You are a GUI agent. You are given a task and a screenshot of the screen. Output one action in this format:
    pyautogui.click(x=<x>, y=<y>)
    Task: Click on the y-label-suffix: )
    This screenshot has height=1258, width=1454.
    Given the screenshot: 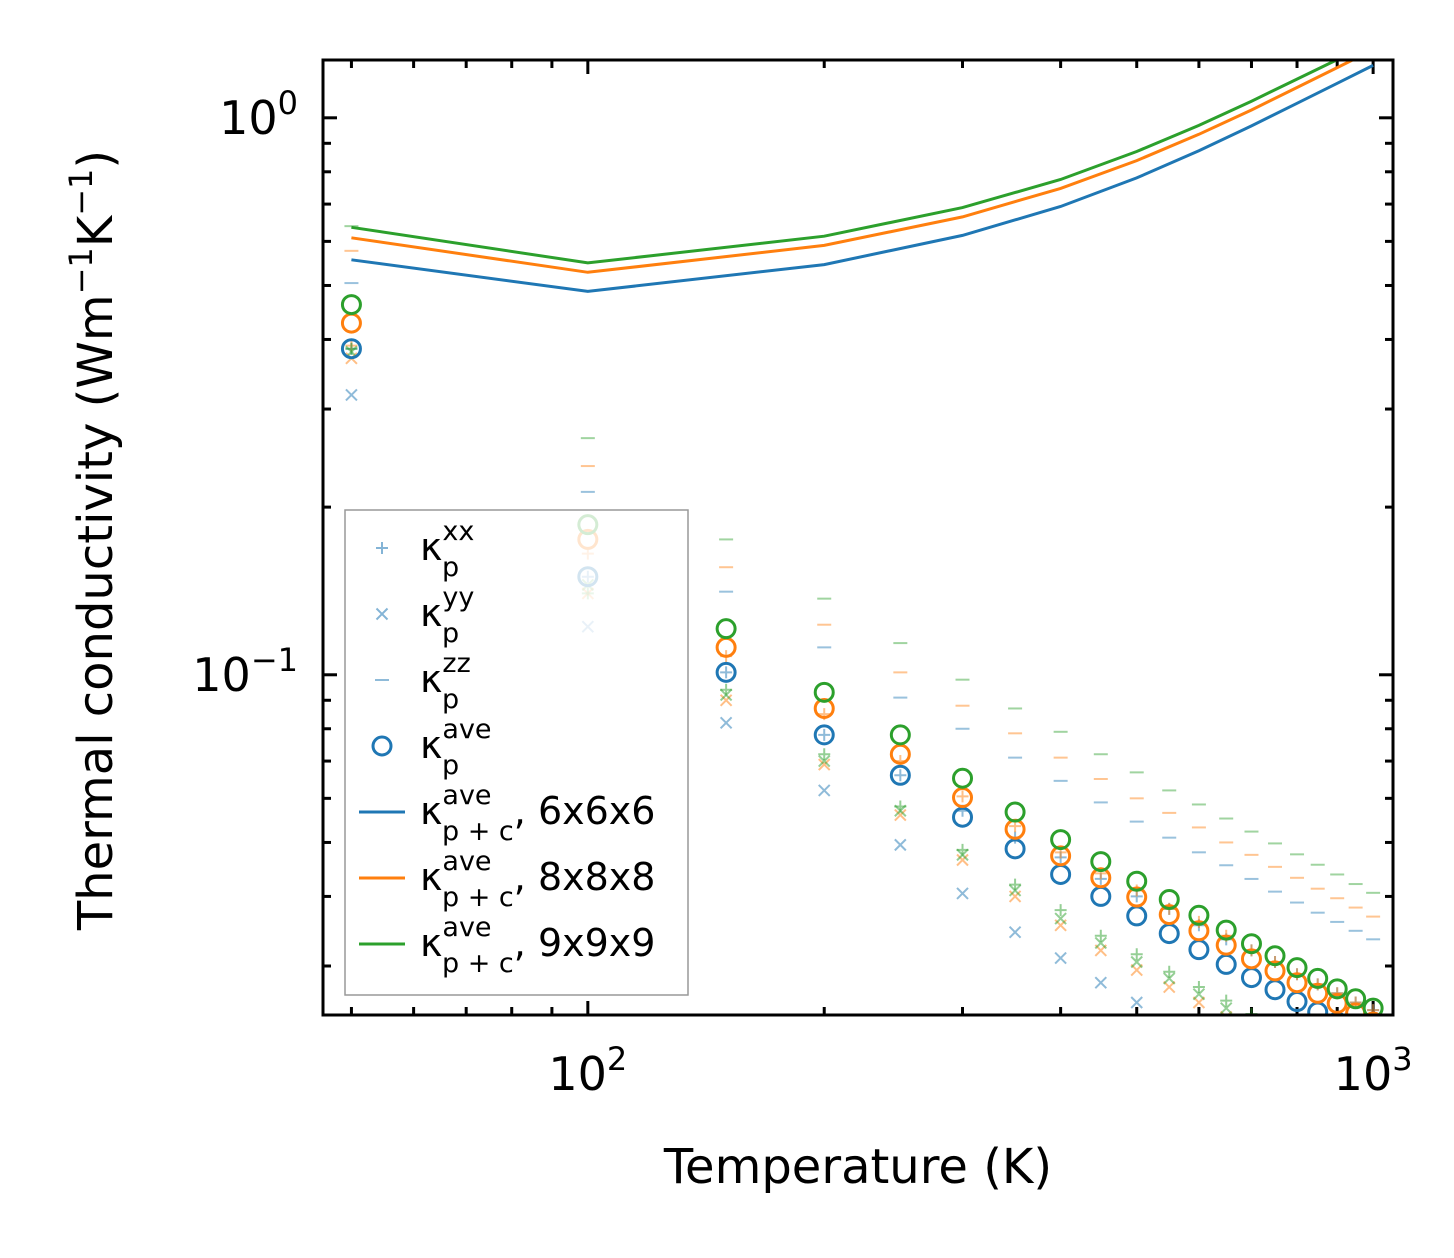 What is the action you would take?
    pyautogui.click(x=96, y=159)
    